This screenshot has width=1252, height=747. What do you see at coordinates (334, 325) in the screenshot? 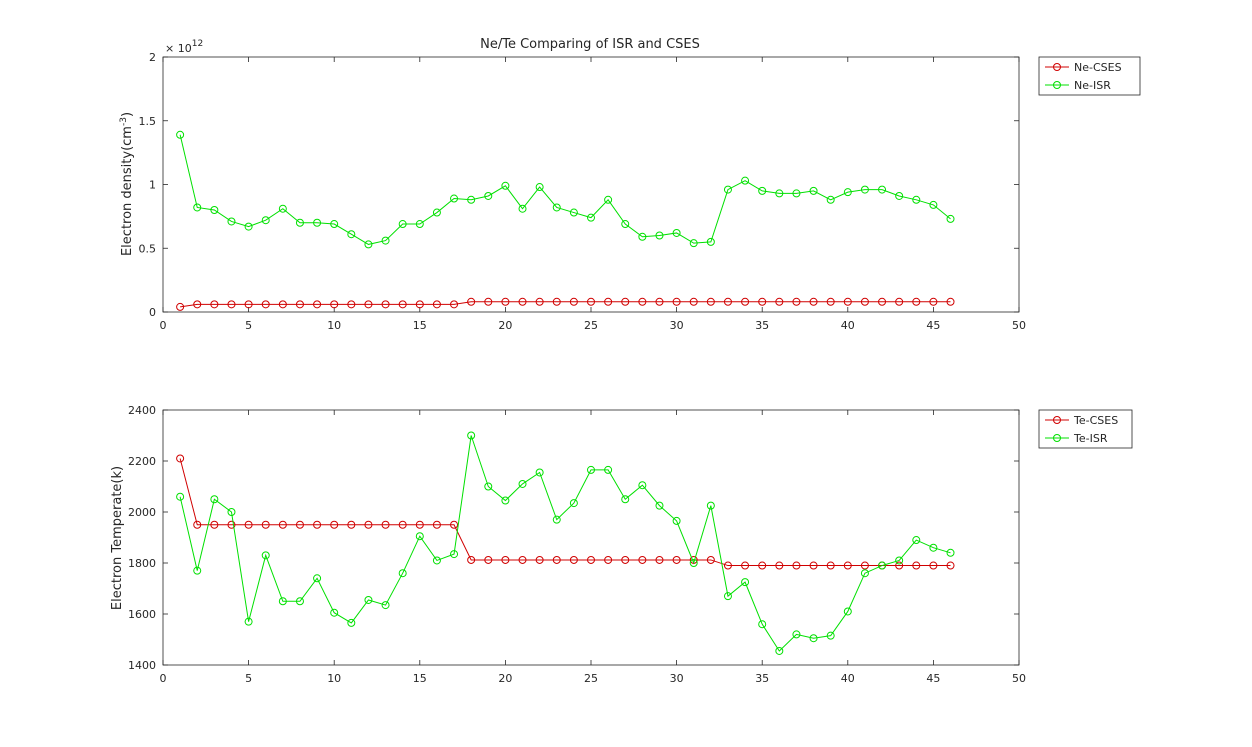
I see `x-tick-label: 10` at bounding box center [334, 325].